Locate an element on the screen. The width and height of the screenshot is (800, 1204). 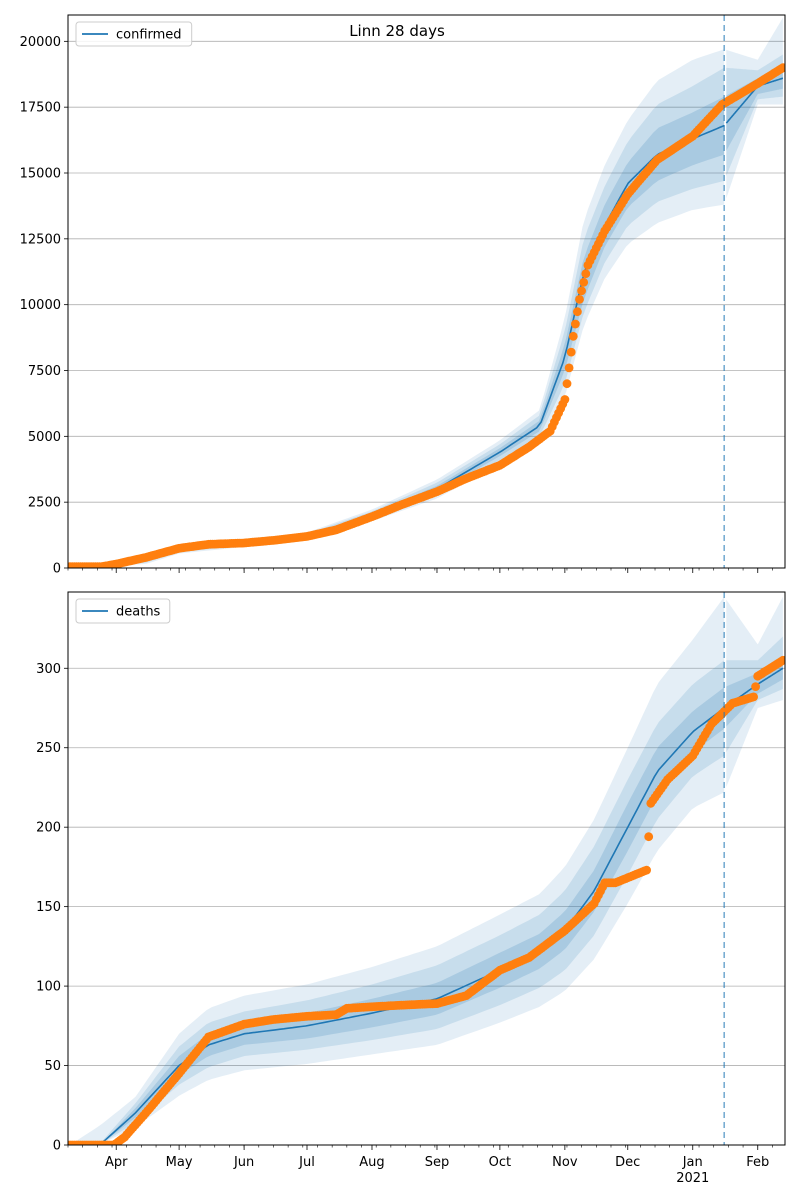
model-band80-area is located at coordinates (754, 115).